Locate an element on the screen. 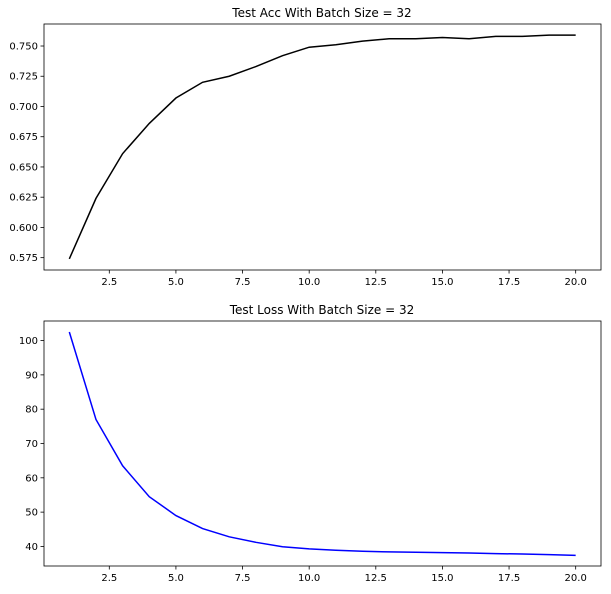  accuracy-y-tick-label: 0.650 is located at coordinates (23, 167).